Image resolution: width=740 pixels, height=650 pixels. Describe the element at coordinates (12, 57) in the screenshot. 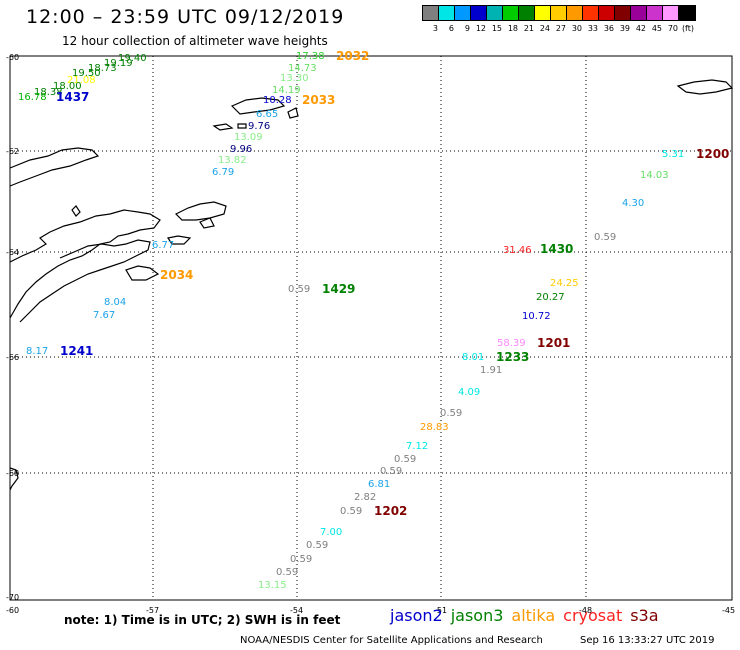

I see `y-label-60: -60` at that location.